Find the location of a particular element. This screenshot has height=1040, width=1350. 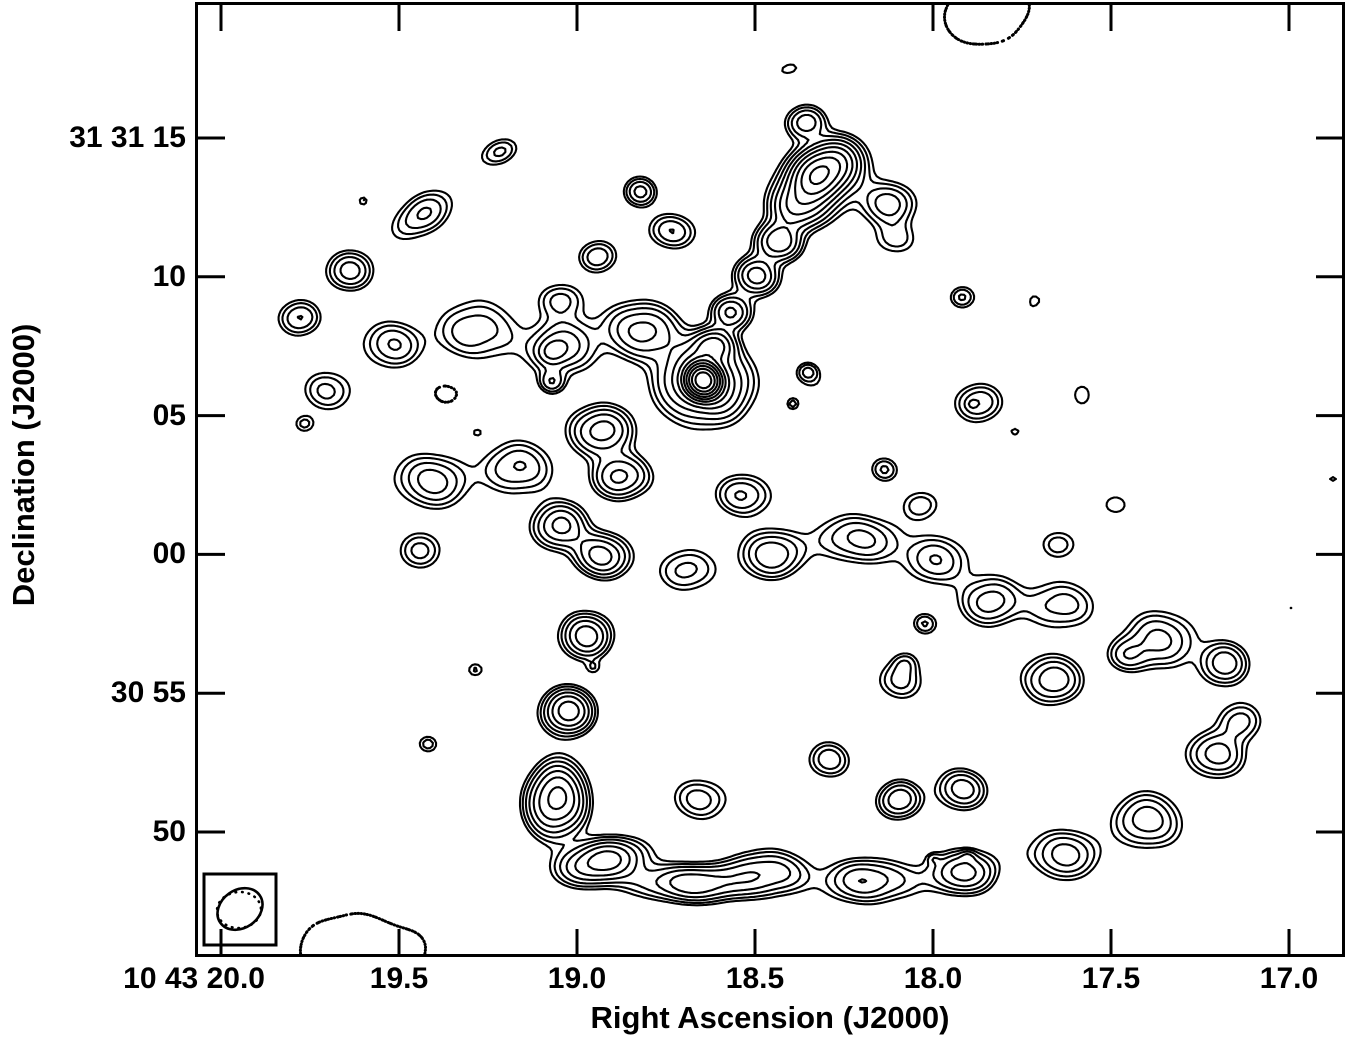

beam-ellipse-dotted is located at coordinates (239, 910).